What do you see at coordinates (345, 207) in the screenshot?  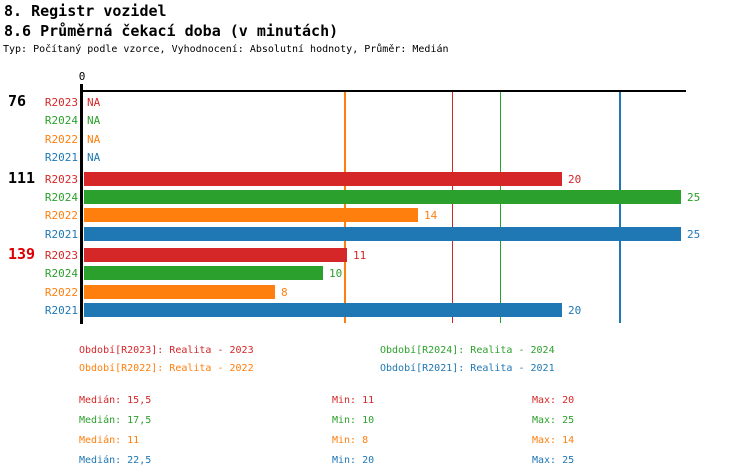 I see `median-line-R2022` at bounding box center [345, 207].